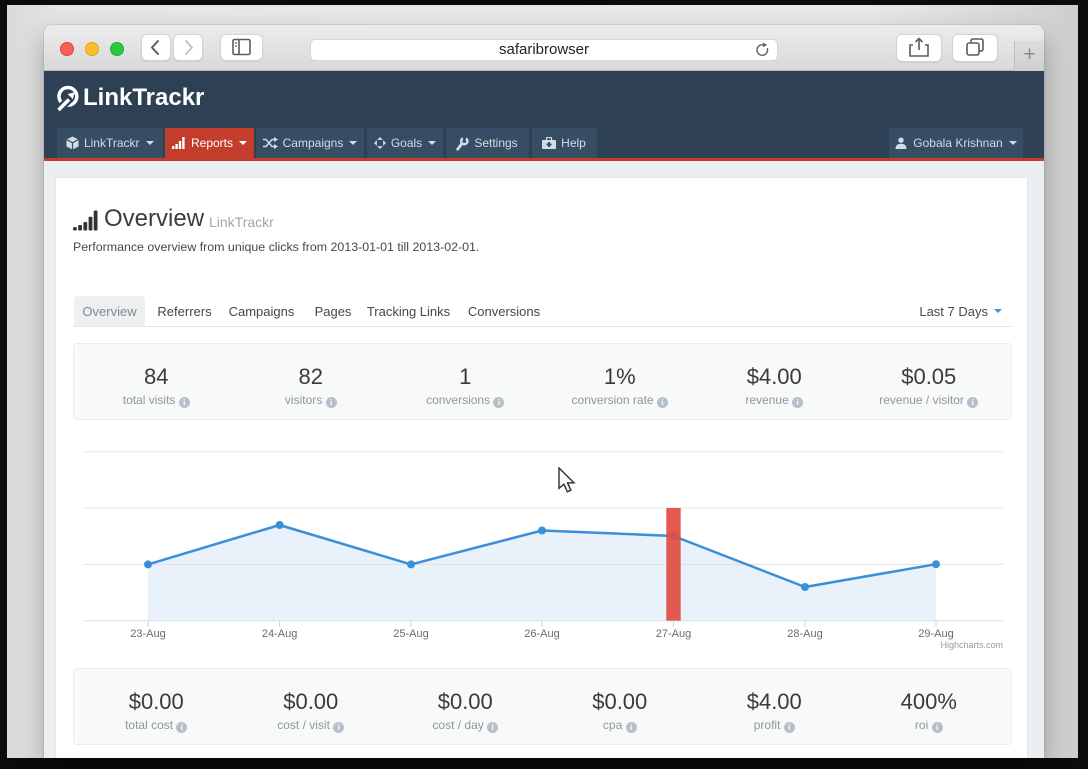 The height and width of the screenshot is (769, 1088). I want to click on svg-text: 28-Aug, so click(804, 634).